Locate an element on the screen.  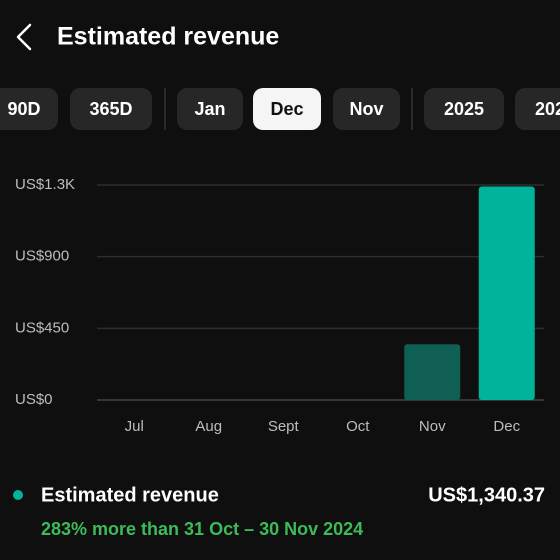
filter-chip-label: Nov is located at coordinates (366, 109).